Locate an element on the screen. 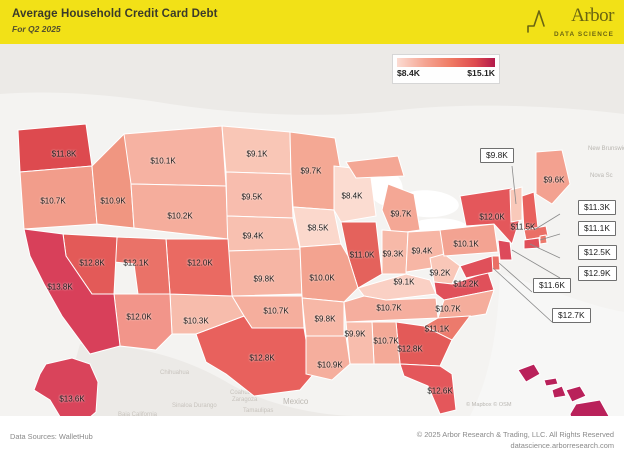  svg-text: Coahuila de is located at coordinates (246, 393).